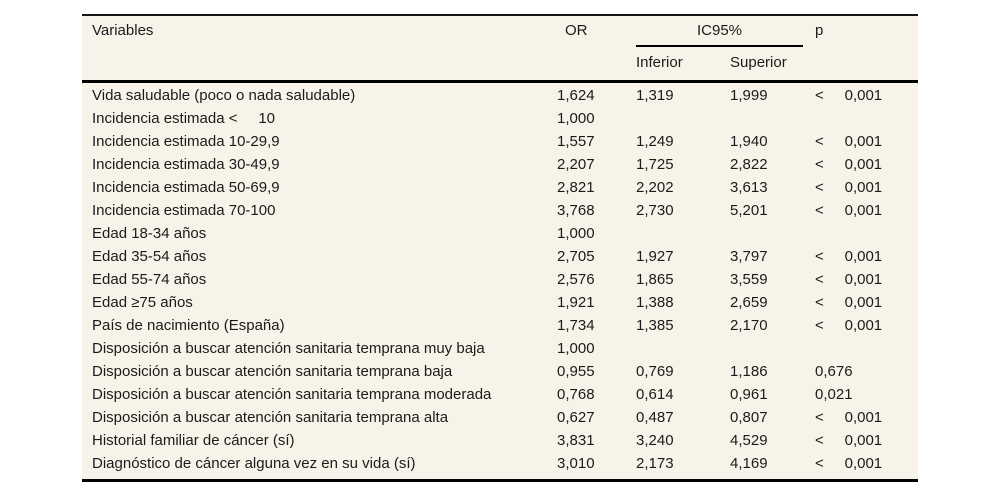  What do you see at coordinates (142, 303) in the screenshot?
I see `variable-cell: Edad ≥75 años` at bounding box center [142, 303].